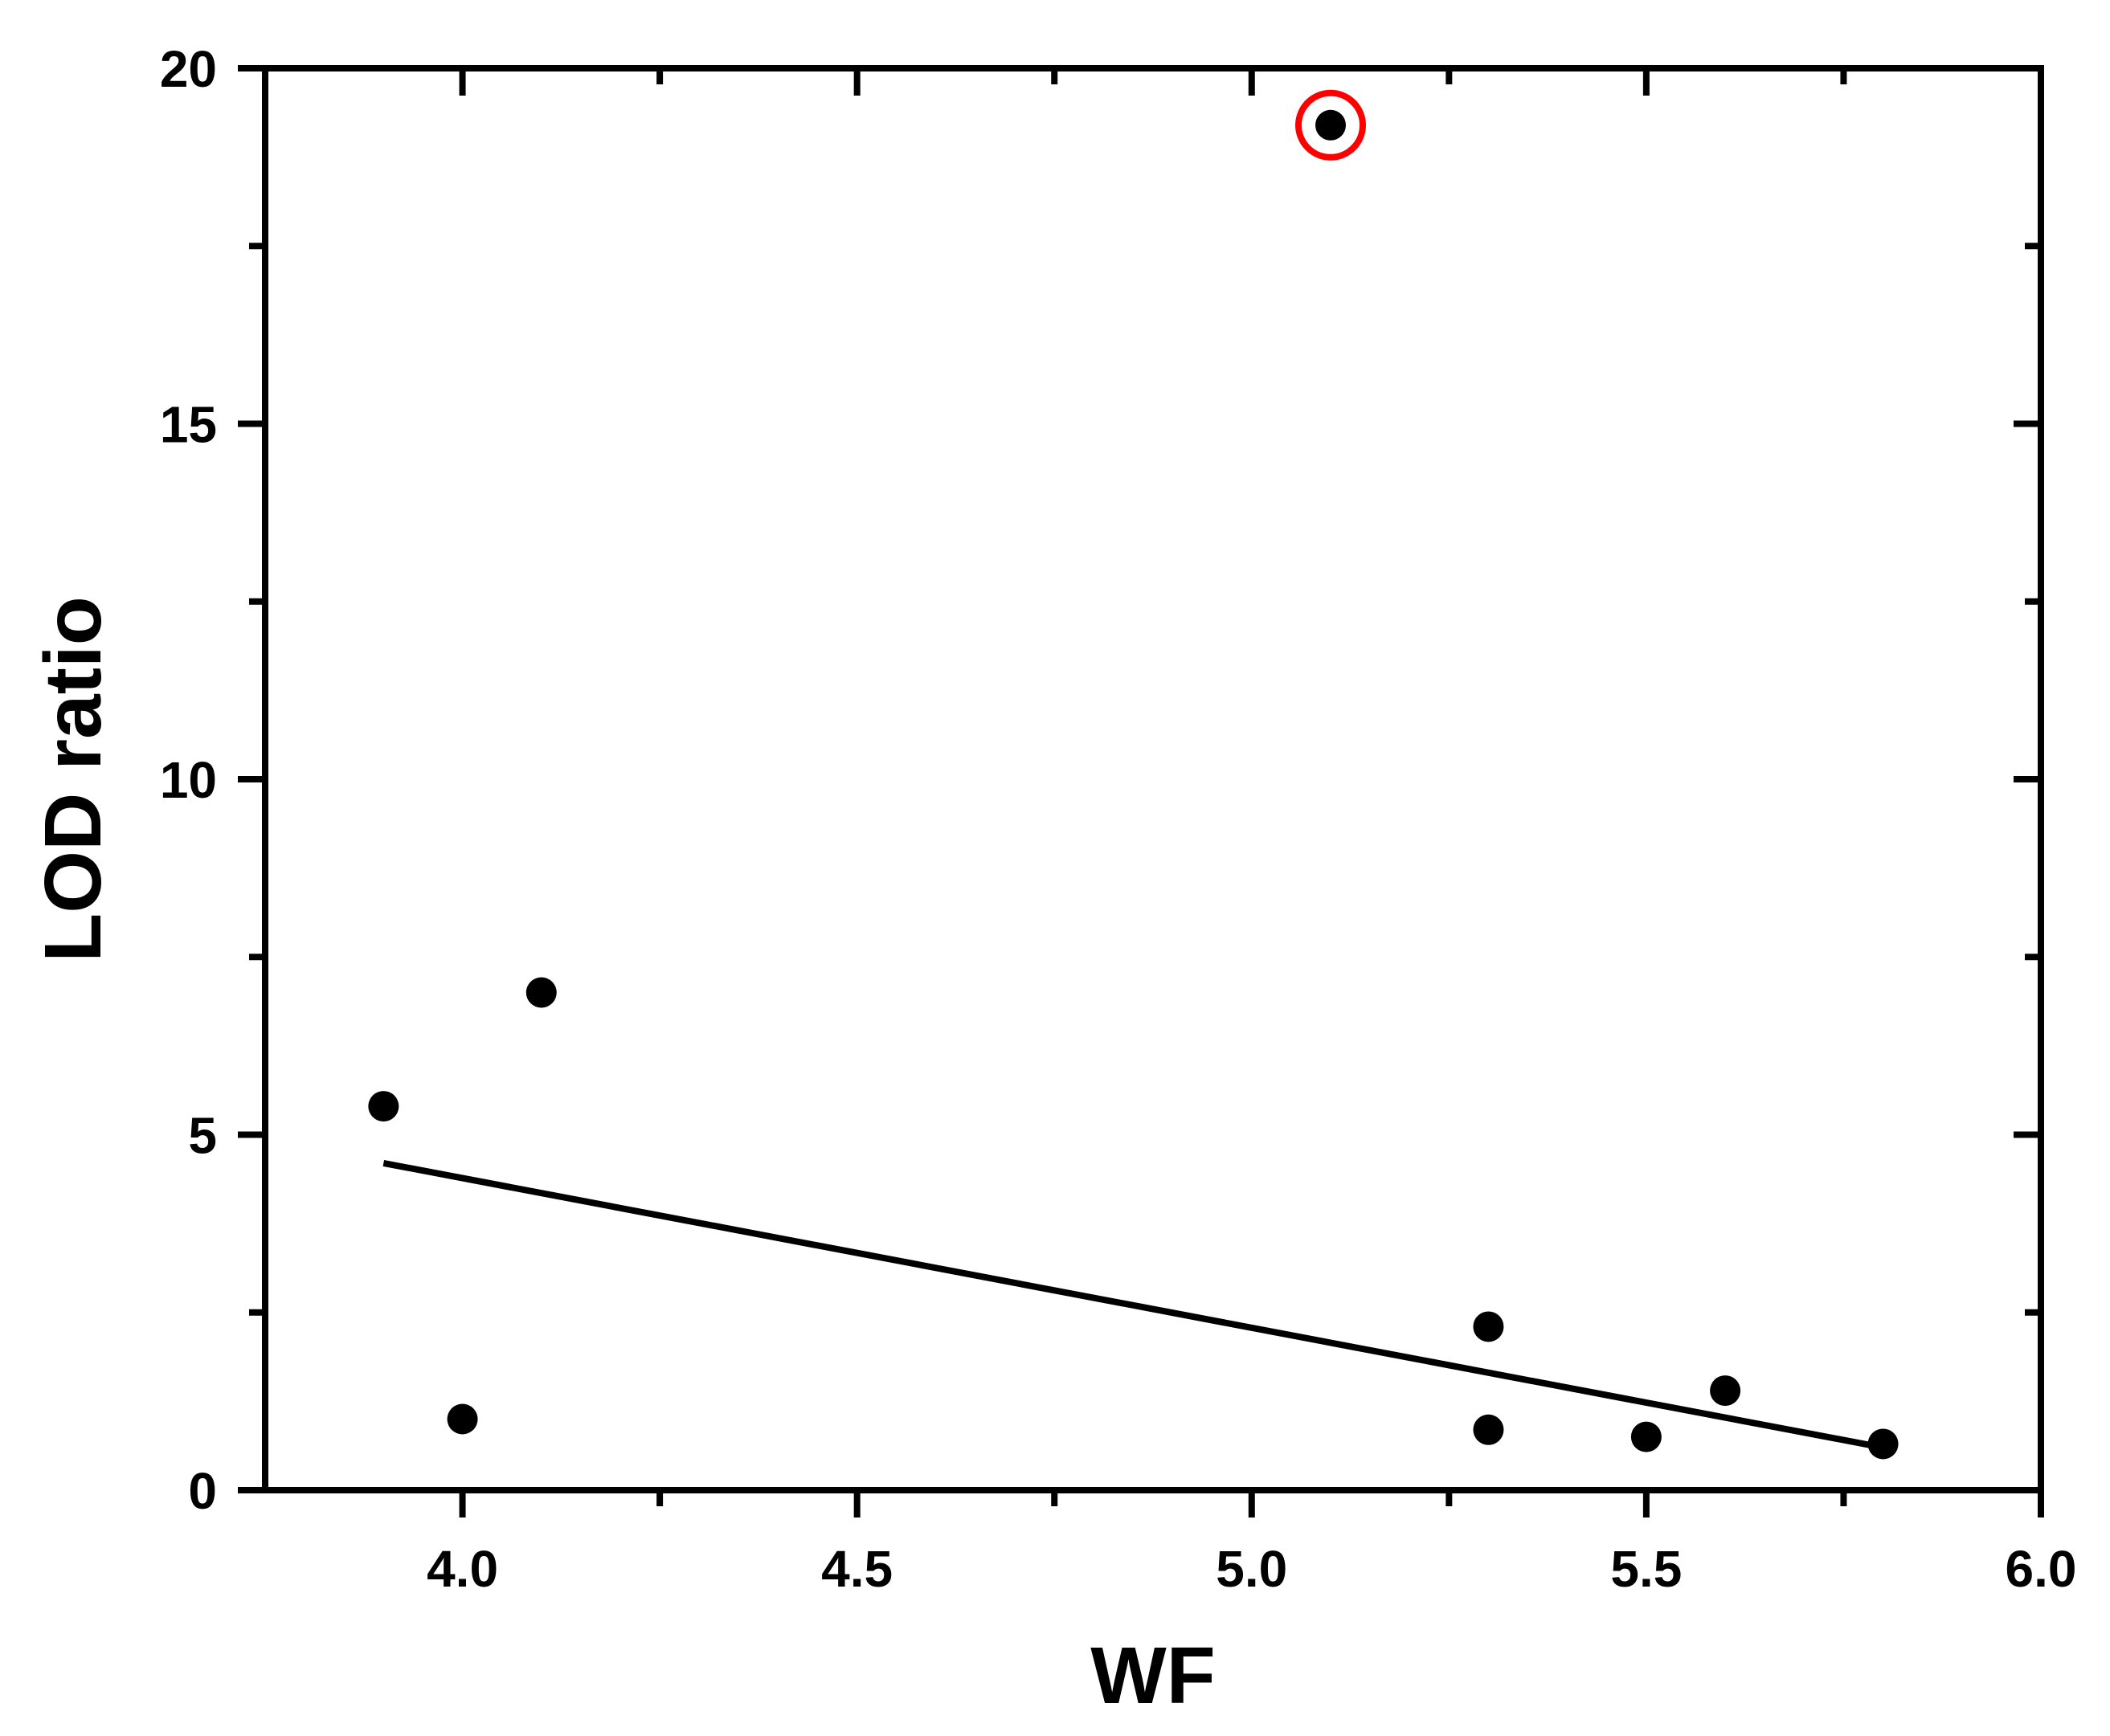 This screenshot has height=1736, width=2110. Describe the element at coordinates (202, 1136) in the screenshot. I see `y-tick-label: 5` at that location.